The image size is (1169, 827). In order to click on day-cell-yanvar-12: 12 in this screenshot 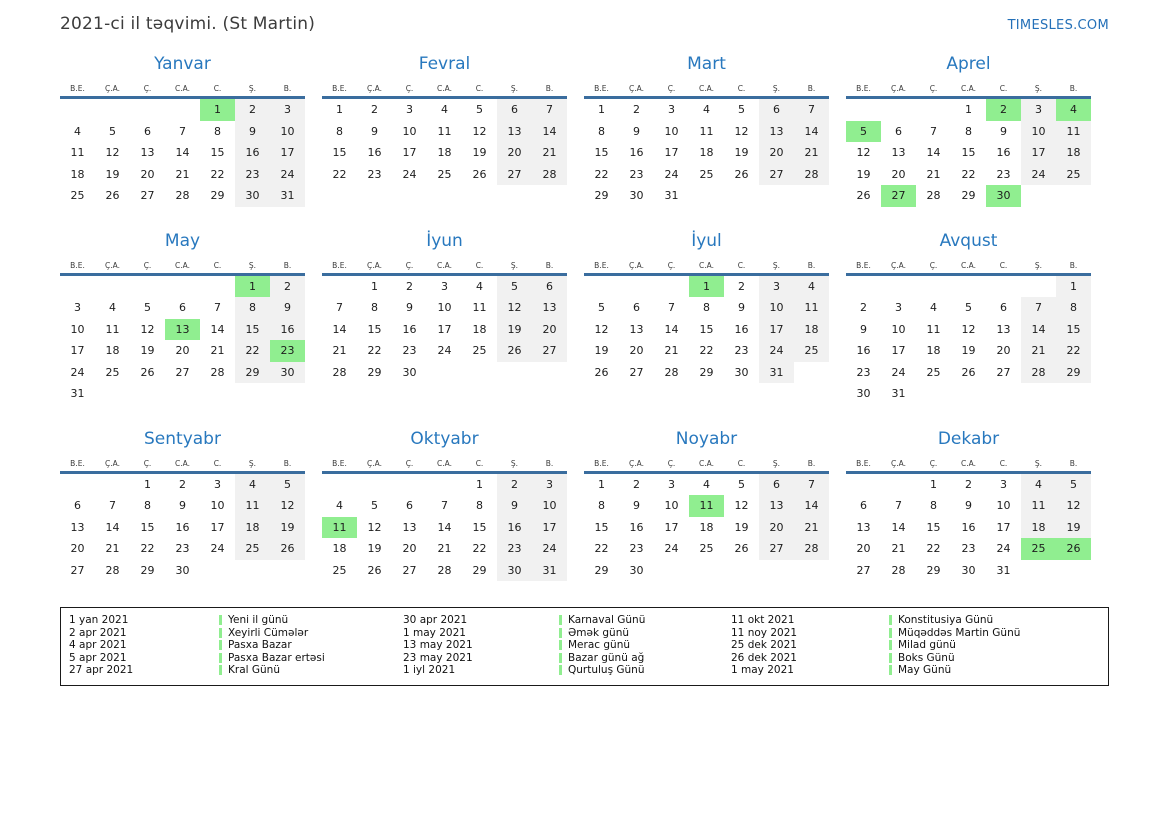, I will do `click(112, 152)`.